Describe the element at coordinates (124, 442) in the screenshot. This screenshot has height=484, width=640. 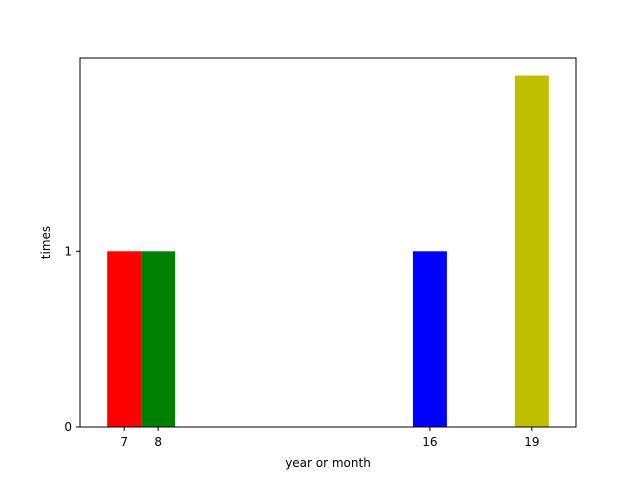
I see `x-tick-label: 7` at that location.